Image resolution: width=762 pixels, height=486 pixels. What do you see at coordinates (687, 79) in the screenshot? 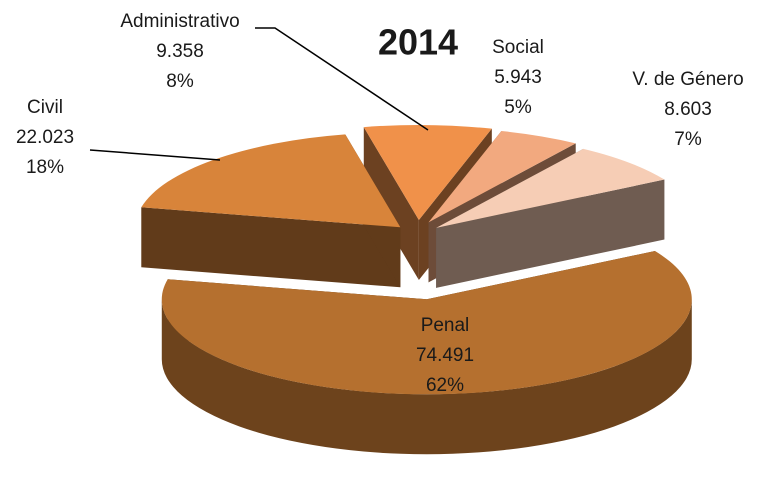
I see `slice-label: V. de Género` at bounding box center [687, 79].